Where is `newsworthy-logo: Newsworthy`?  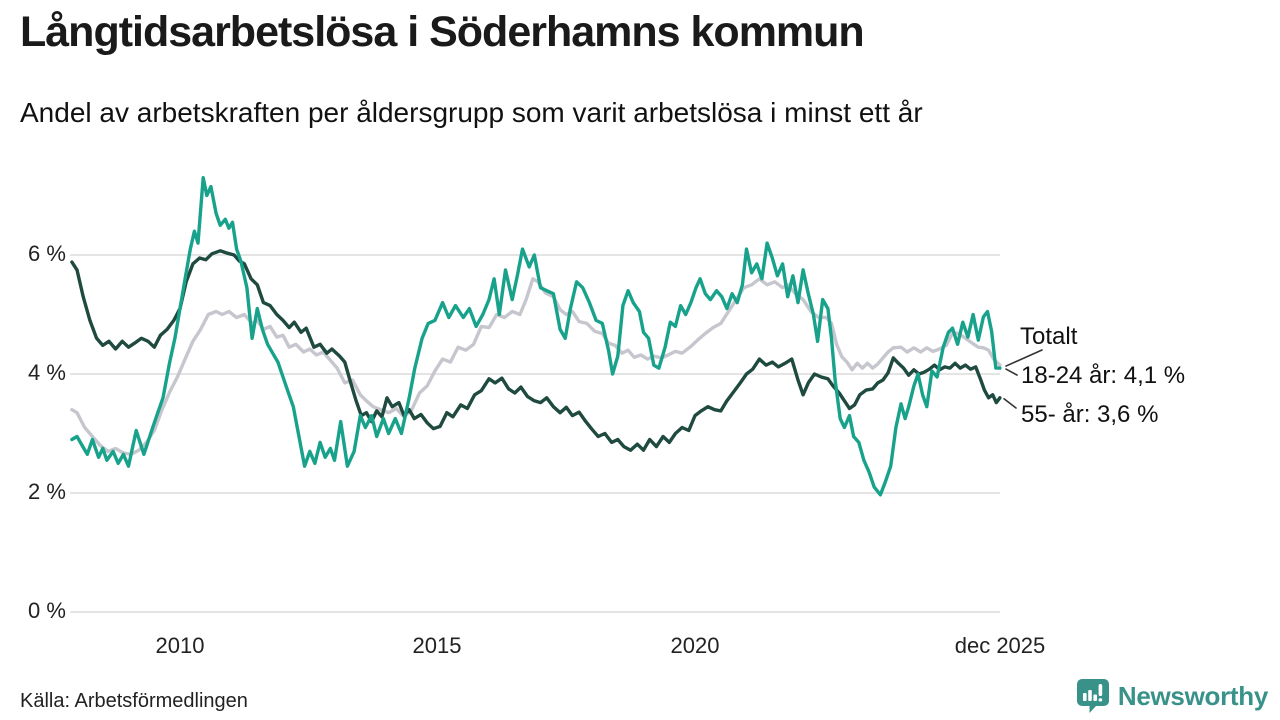
newsworthy-logo: Newsworthy is located at coordinates (1172, 696).